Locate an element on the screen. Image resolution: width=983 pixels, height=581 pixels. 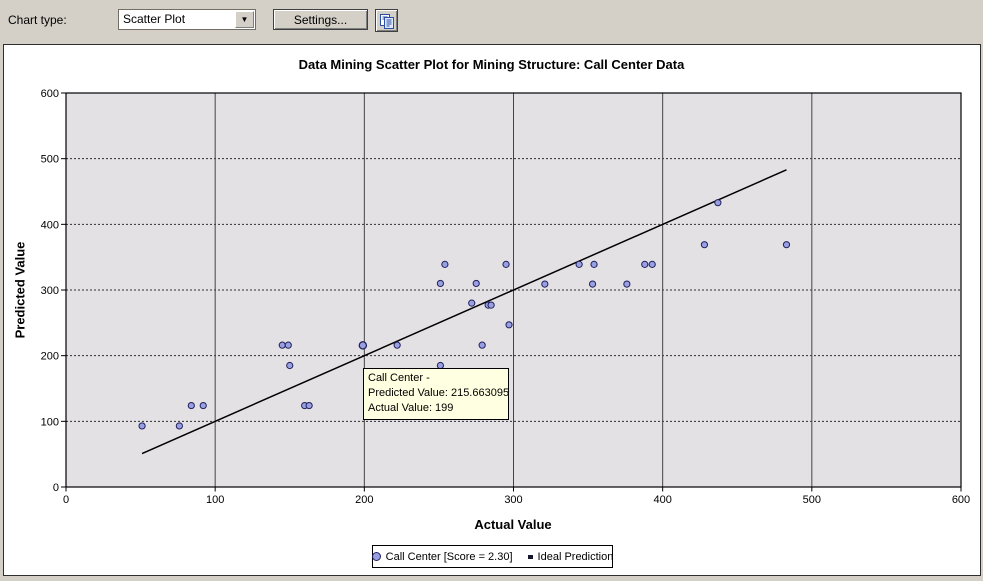
x-tick-label: 500 is located at coordinates (812, 500).